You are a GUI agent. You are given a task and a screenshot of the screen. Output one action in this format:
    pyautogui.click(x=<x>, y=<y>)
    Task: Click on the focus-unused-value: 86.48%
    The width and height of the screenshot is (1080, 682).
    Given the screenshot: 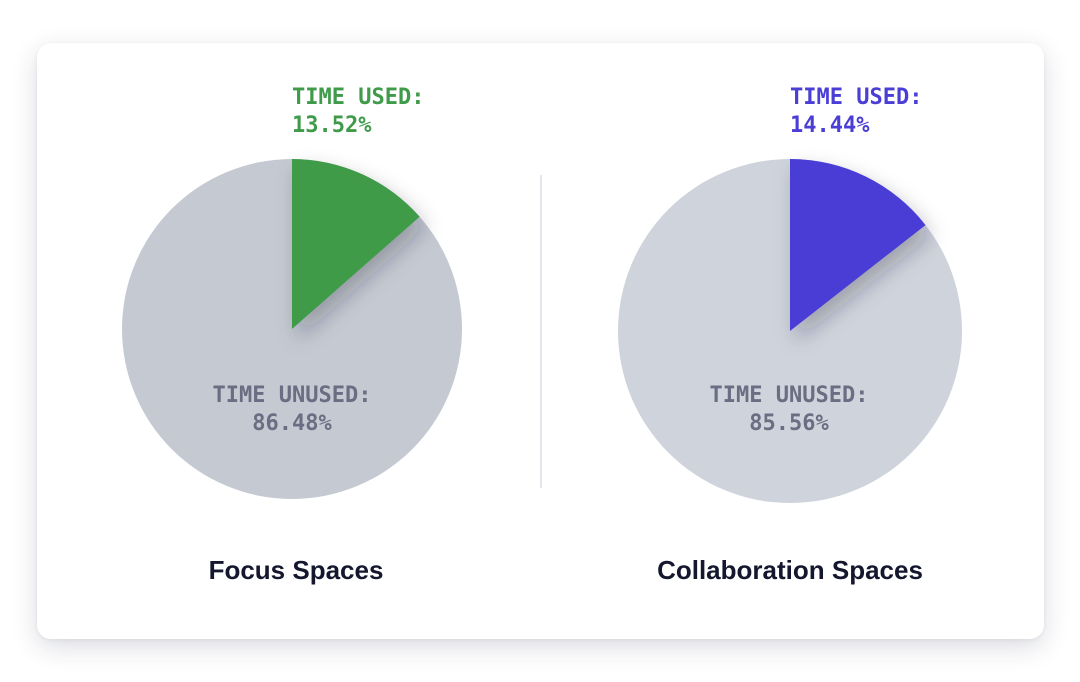 What is the action you would take?
    pyautogui.click(x=292, y=423)
    